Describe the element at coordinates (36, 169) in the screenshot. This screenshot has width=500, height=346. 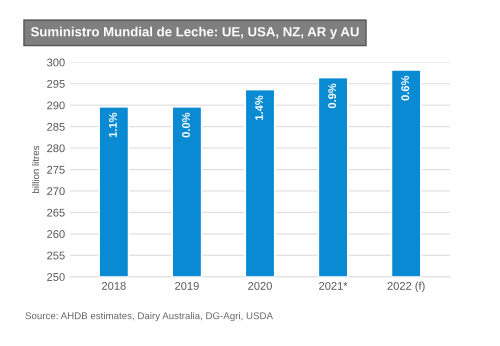
I see `y-axis-title: billion litres` at that location.